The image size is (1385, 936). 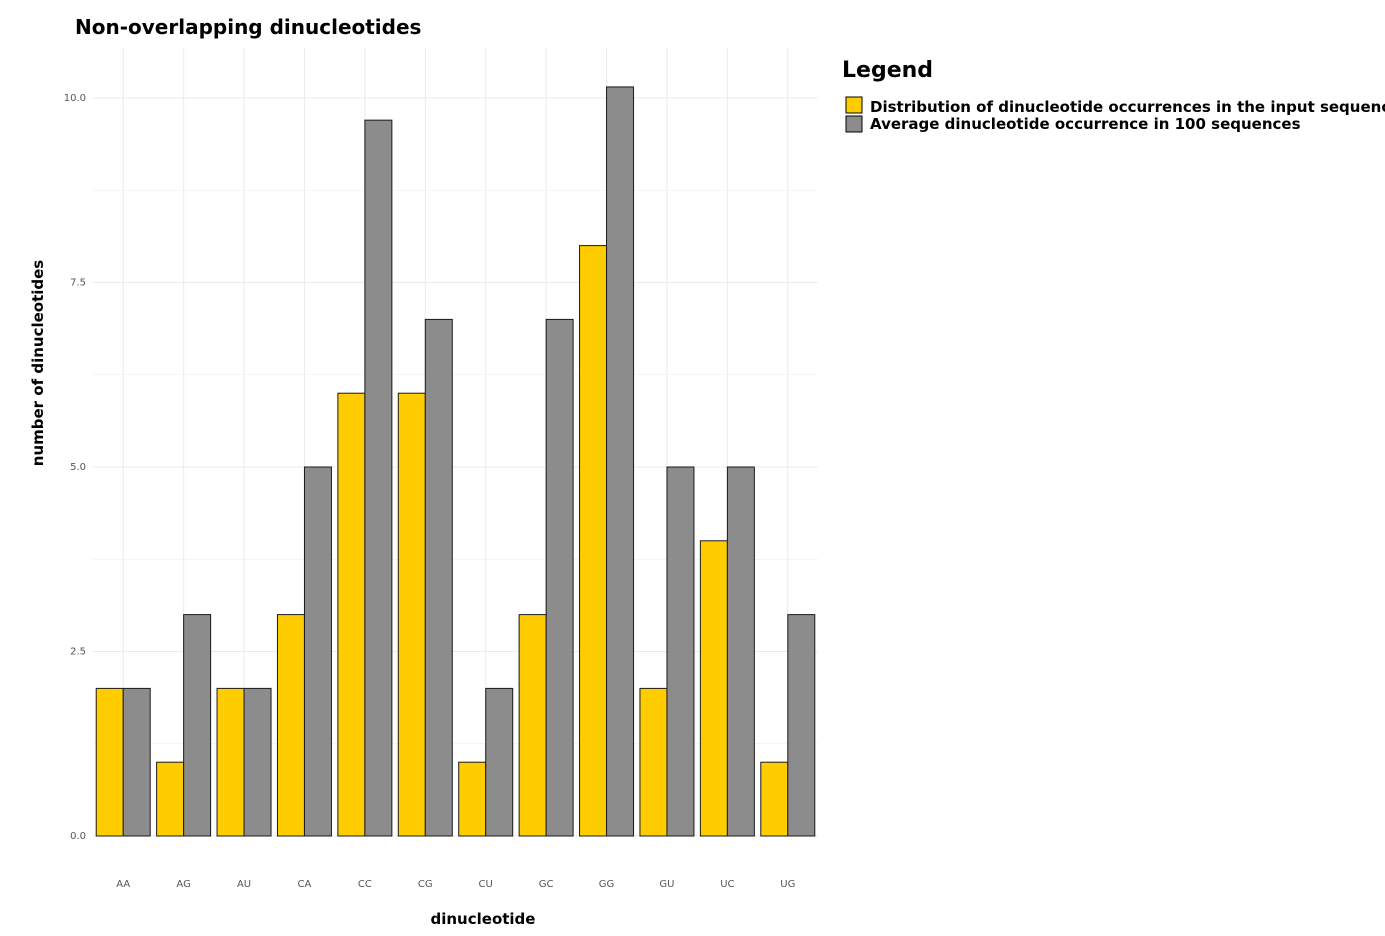 What do you see at coordinates (559, 577) in the screenshot?
I see `bar-gc-average` at bounding box center [559, 577].